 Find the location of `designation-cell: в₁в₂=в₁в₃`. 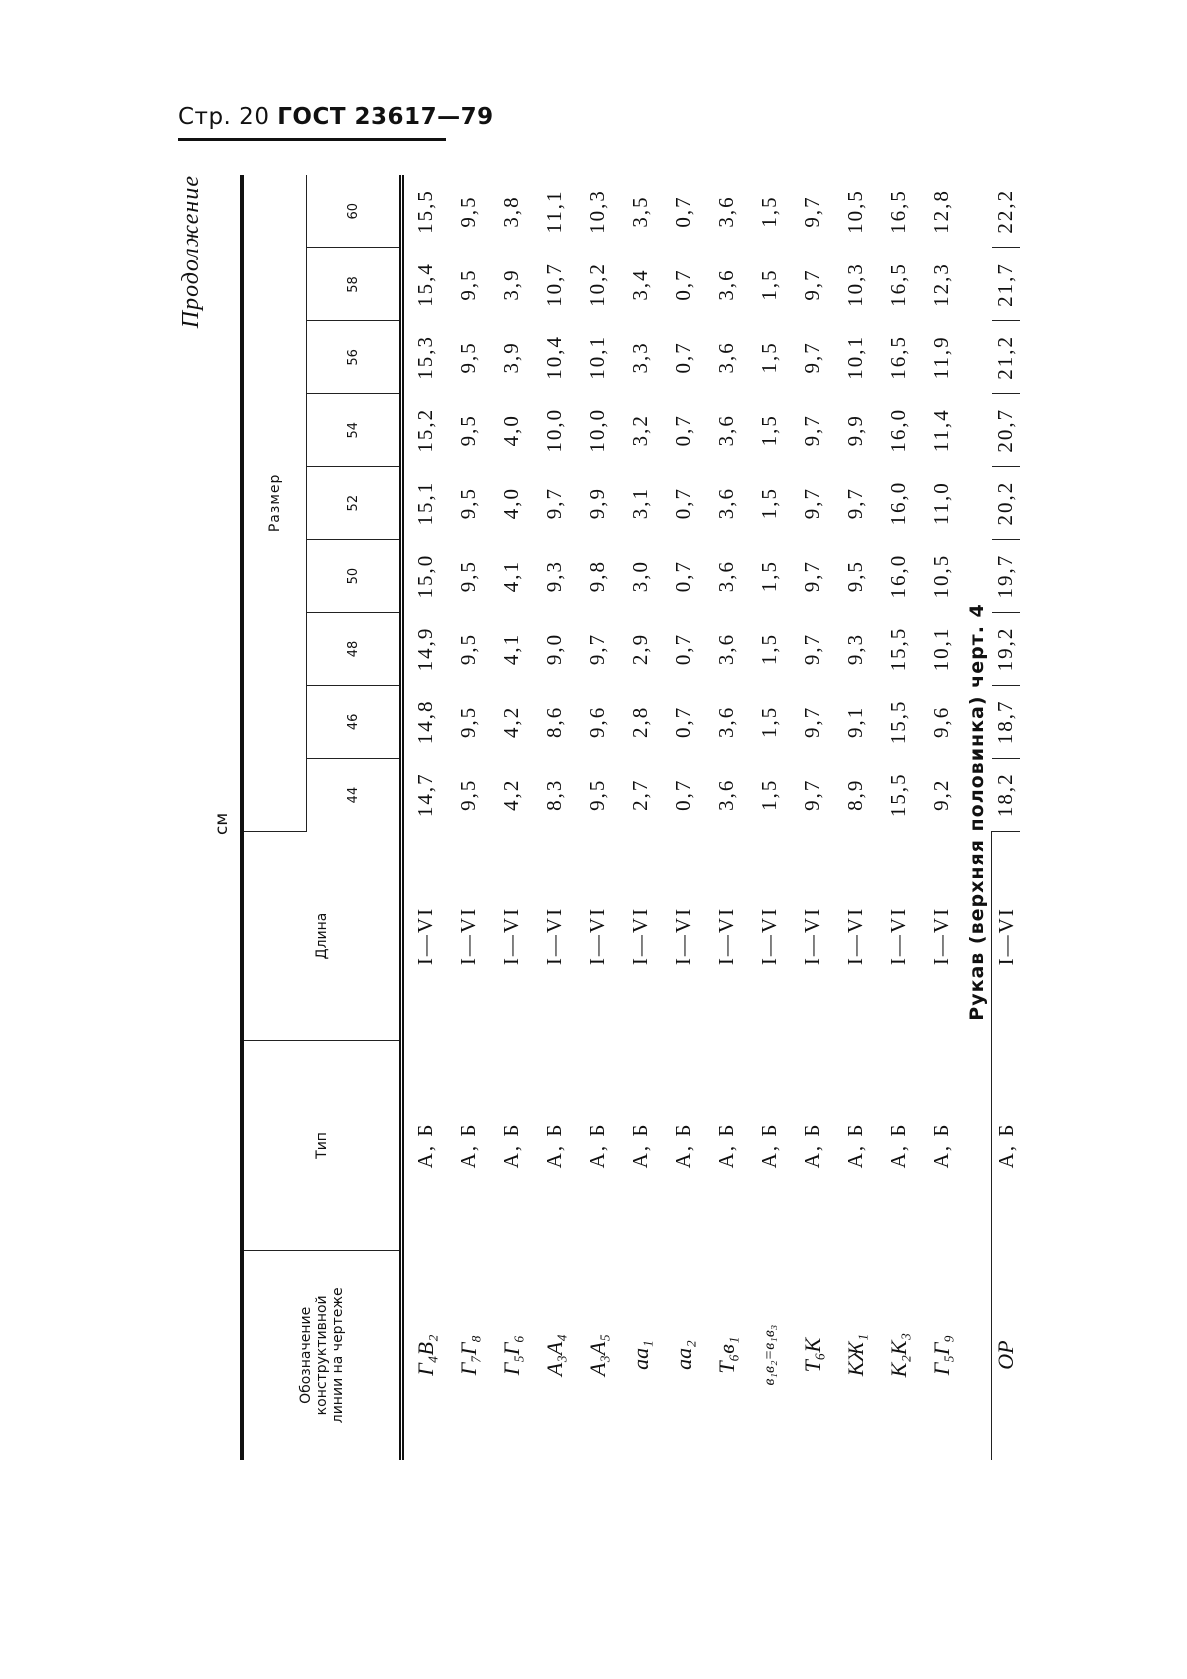

designation-cell: в₁в₂=в₁в₃ is located at coordinates (769, 1355).